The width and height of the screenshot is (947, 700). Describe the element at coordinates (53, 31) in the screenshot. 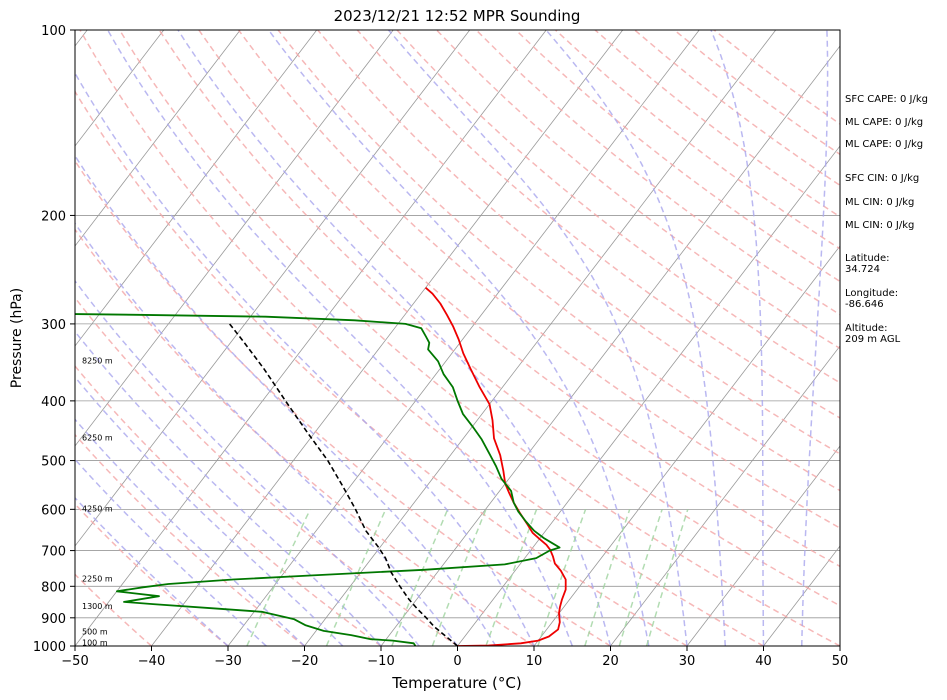

I see `y-tick-label: 100` at that location.